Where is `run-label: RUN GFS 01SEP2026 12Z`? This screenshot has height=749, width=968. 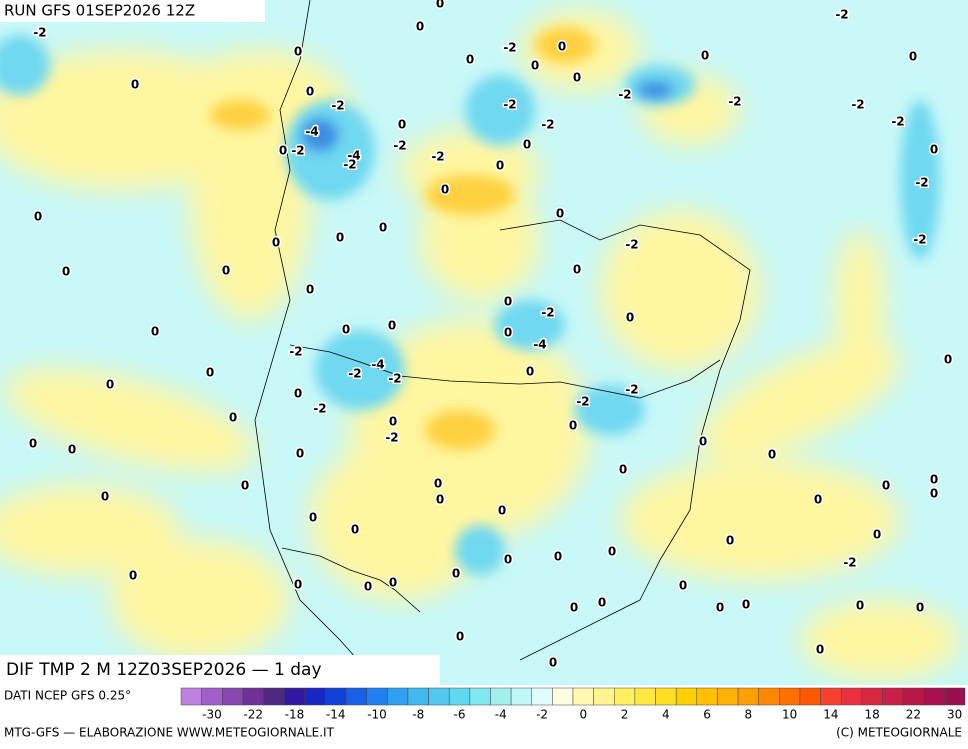
run-label: RUN GFS 01SEP2026 12Z is located at coordinates (99, 11).